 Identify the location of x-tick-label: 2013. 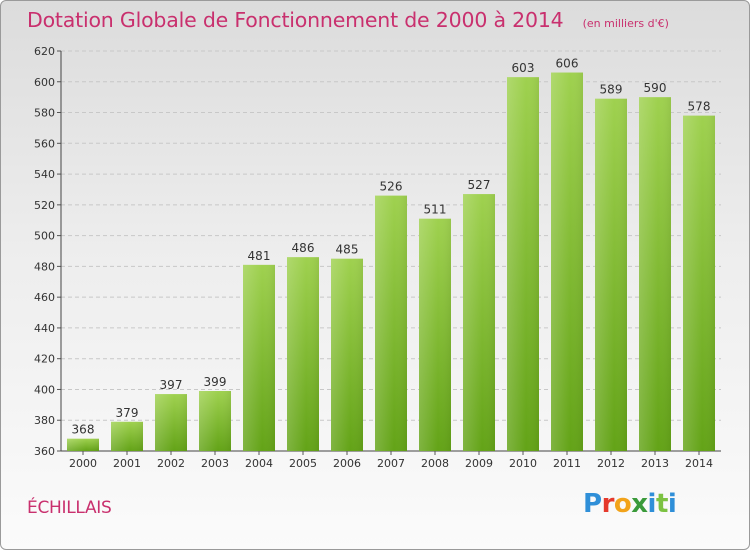
(655, 463).